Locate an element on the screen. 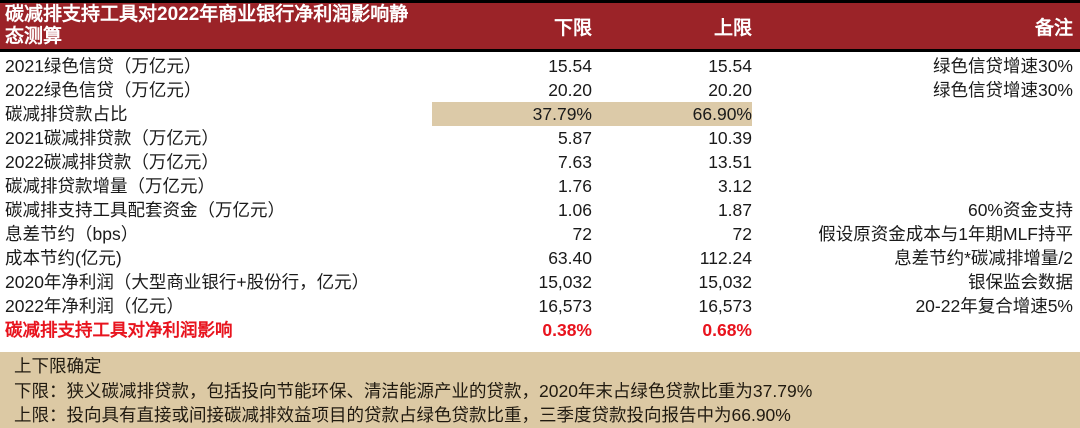  row-label: 2021碳减排贷款（万亿元） is located at coordinates (112, 138).